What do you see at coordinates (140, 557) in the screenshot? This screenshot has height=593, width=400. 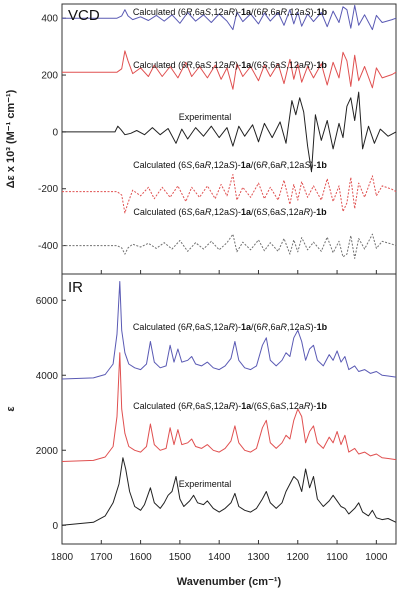 I see `x-tick-label: 1600` at bounding box center [140, 557].